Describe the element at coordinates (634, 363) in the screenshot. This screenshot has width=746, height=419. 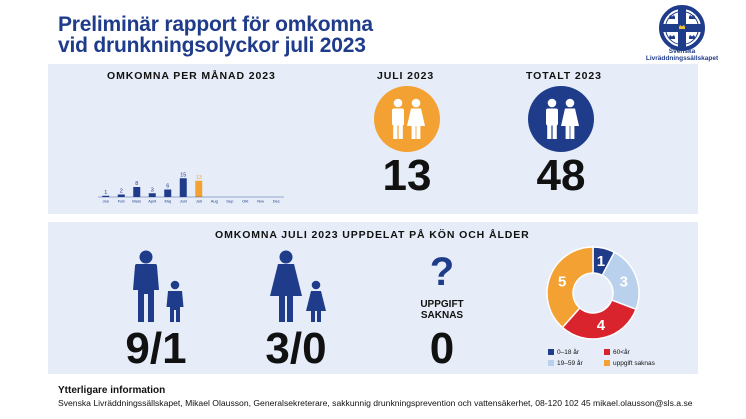
I see `legend-label: uppgift saknas` at that location.